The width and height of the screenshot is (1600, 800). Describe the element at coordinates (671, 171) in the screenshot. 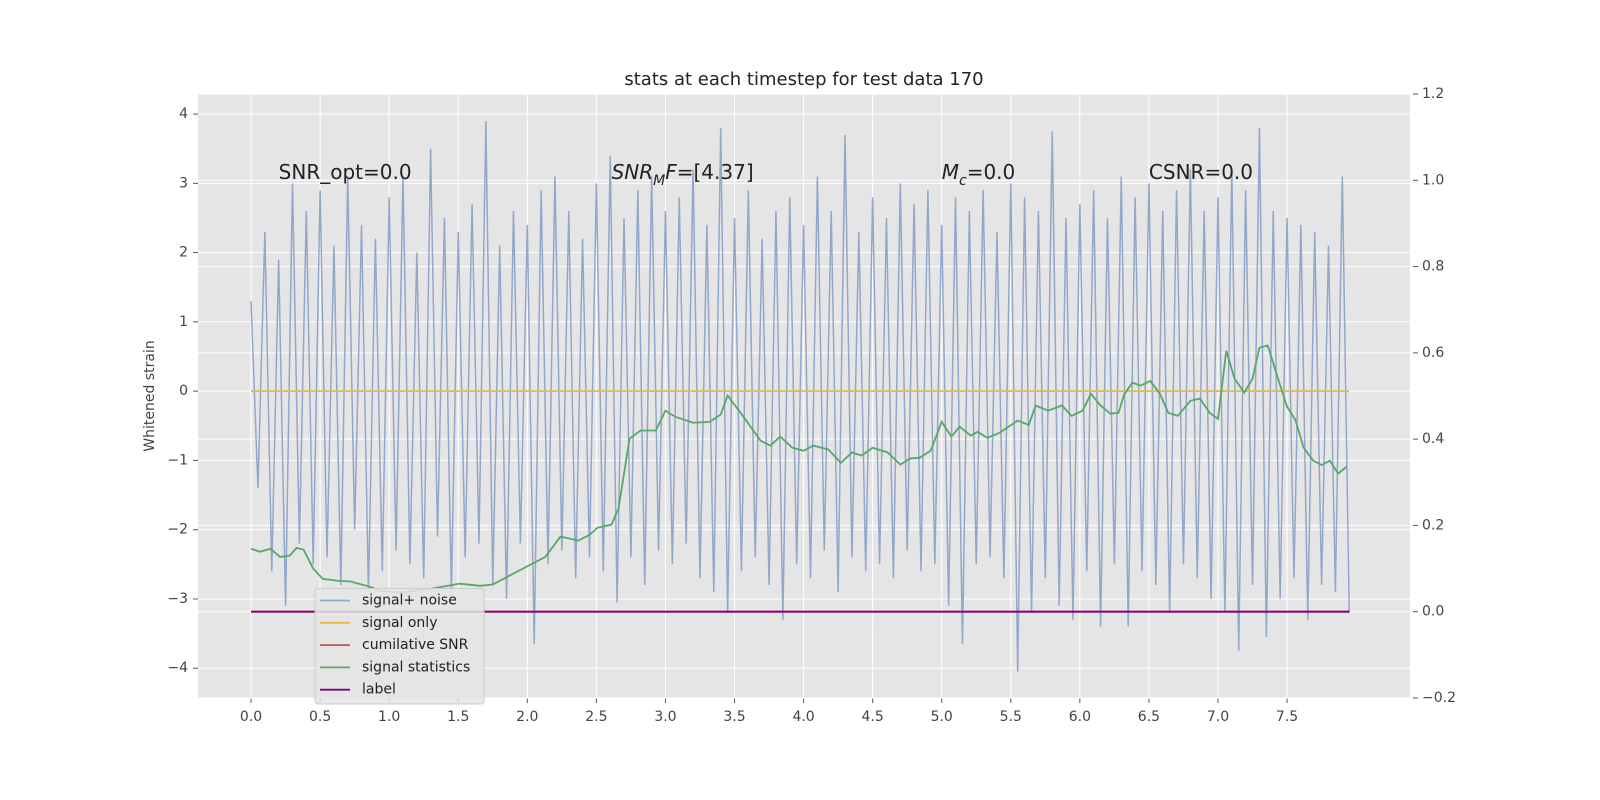

I see `annotation-part: F` at that location.